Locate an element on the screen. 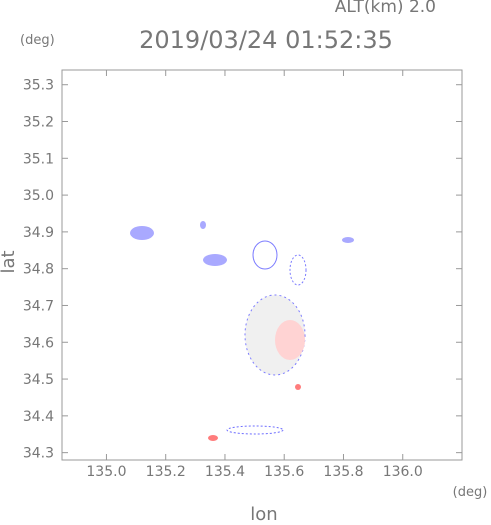 This screenshot has height=525, width=491. x-label: lon is located at coordinates (263, 512).